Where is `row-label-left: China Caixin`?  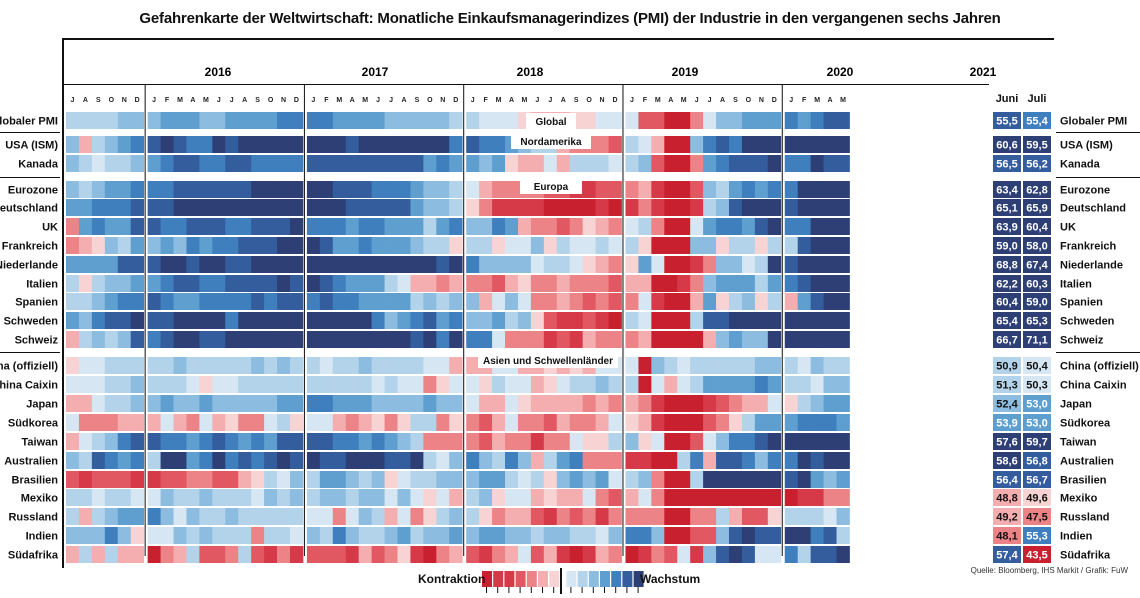 row-label-left: China Caixin is located at coordinates (29, 386).